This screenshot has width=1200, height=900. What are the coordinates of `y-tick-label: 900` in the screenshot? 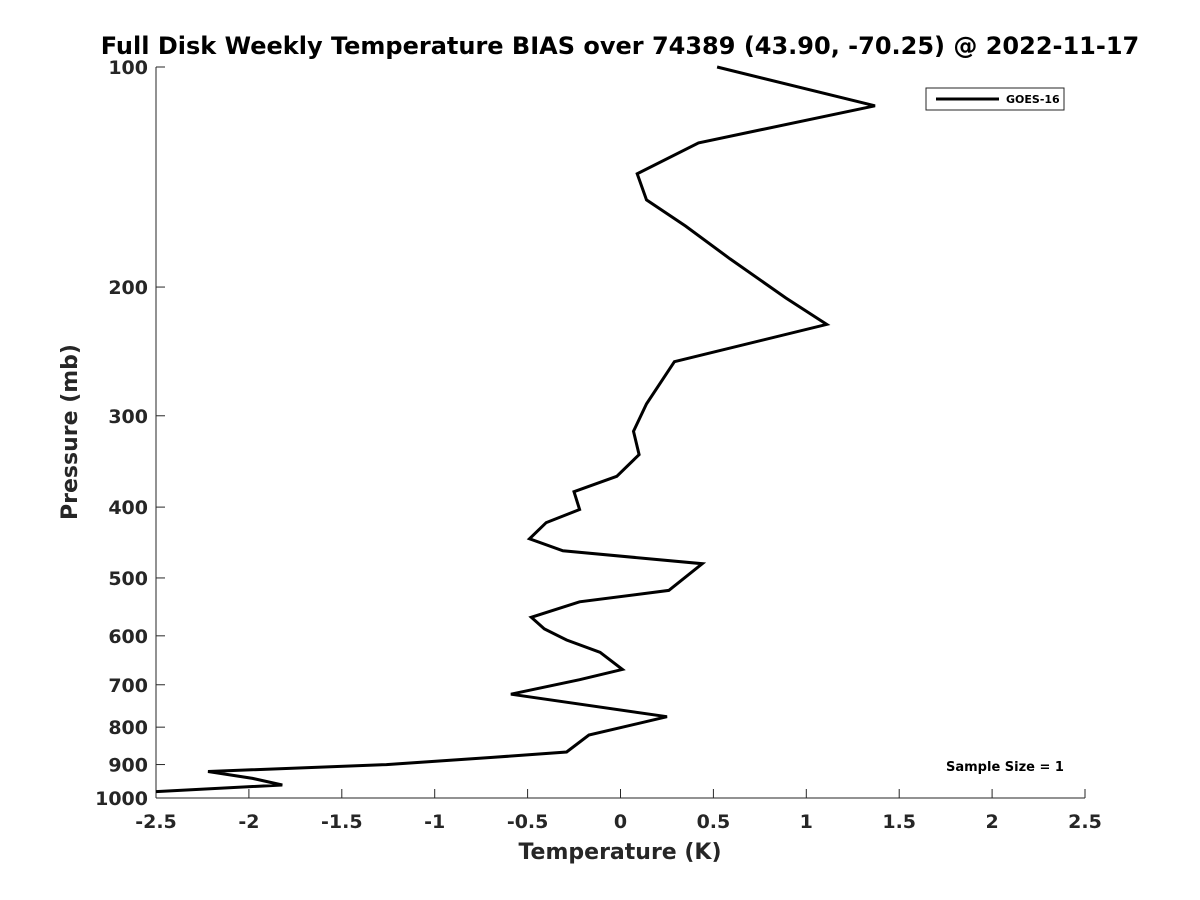 It's located at (128, 766).